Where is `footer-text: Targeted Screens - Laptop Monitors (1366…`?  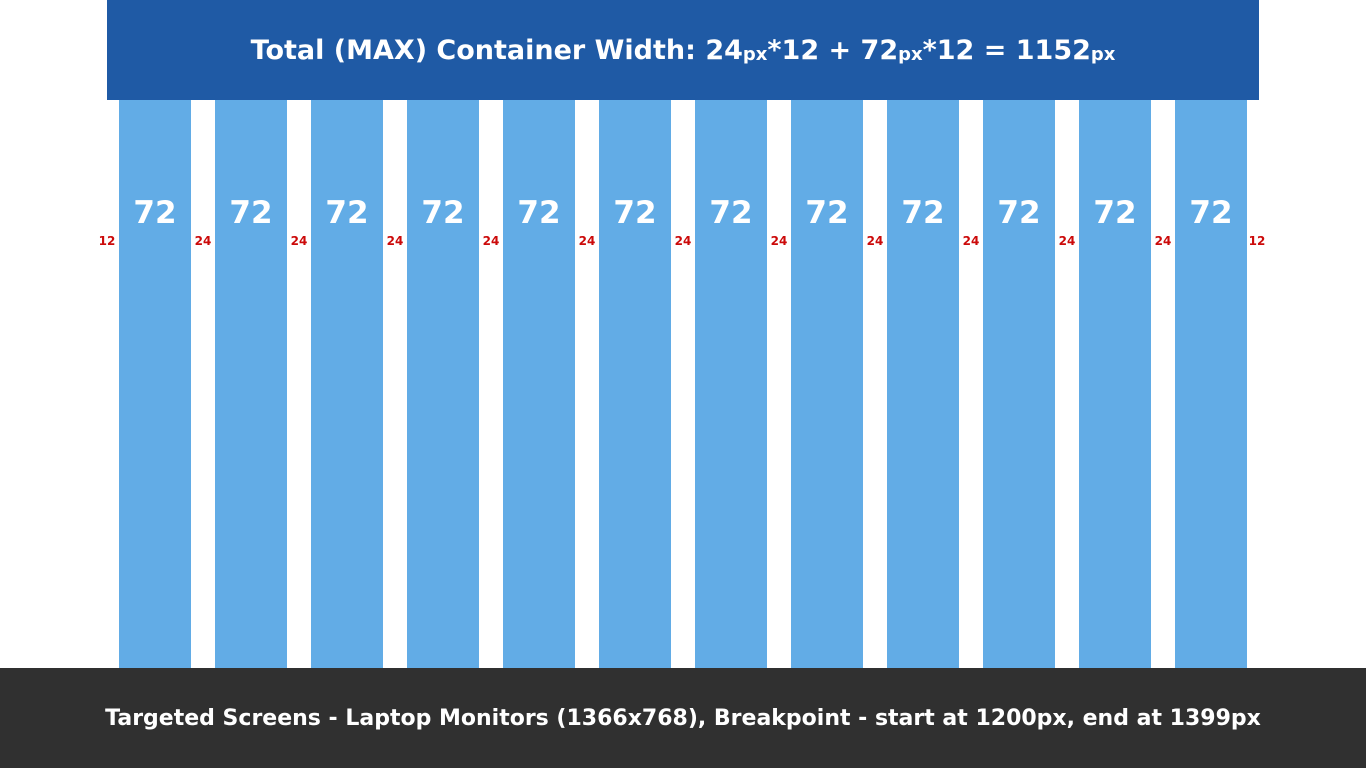 footer-text: Targeted Screens - Laptop Monitors (1366… is located at coordinates (683, 718).